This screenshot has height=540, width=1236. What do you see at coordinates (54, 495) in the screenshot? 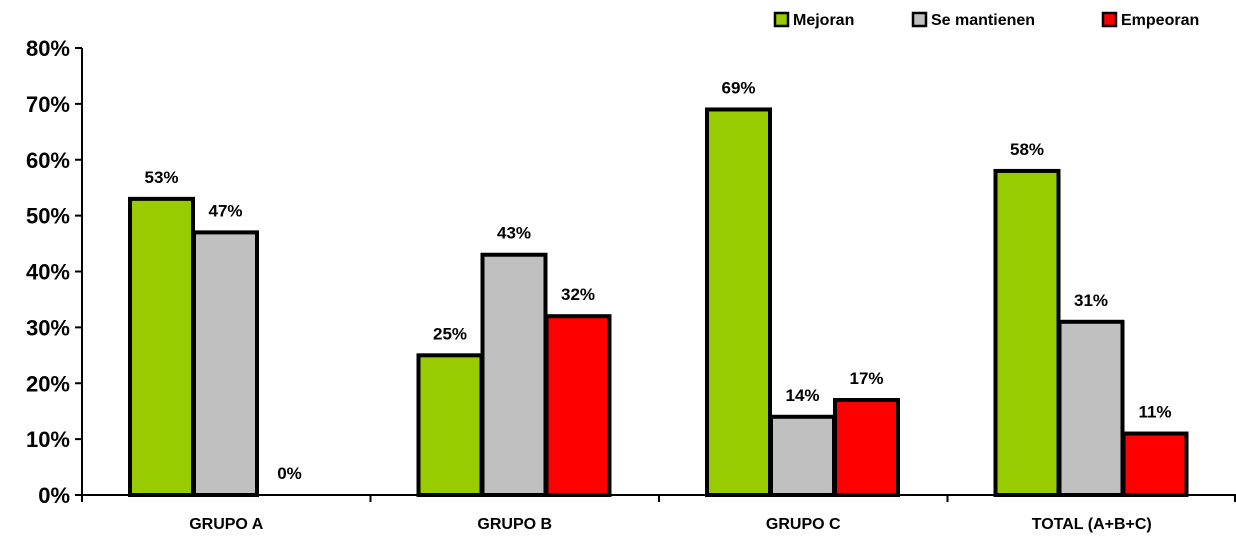
I see `y-tick-label: 0%` at bounding box center [54, 495].